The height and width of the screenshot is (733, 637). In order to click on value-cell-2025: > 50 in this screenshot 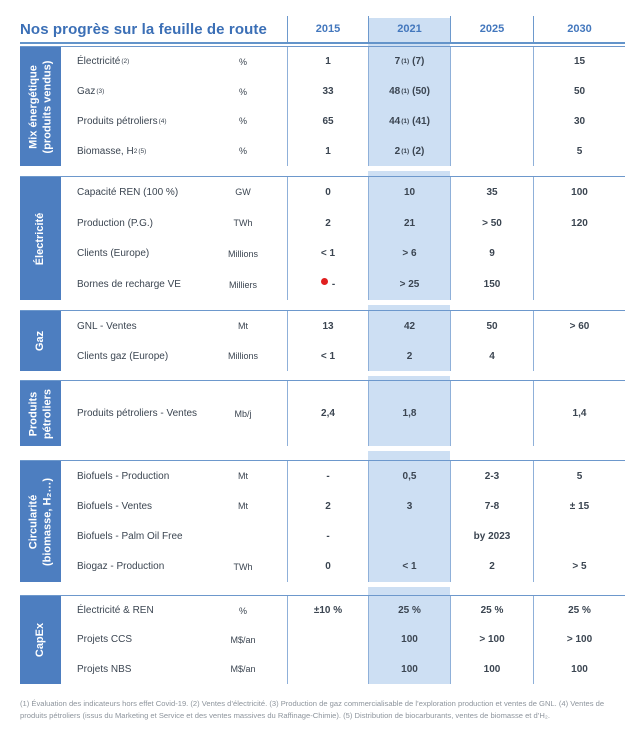, I will do `click(491, 223)`.